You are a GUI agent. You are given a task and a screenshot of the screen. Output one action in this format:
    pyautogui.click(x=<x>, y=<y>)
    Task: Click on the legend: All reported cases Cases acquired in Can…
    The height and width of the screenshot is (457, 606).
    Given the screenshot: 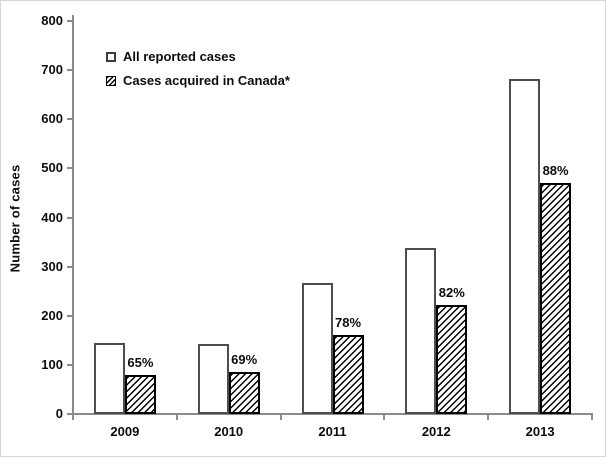 What is the action you would take?
    pyautogui.click(x=198, y=73)
    